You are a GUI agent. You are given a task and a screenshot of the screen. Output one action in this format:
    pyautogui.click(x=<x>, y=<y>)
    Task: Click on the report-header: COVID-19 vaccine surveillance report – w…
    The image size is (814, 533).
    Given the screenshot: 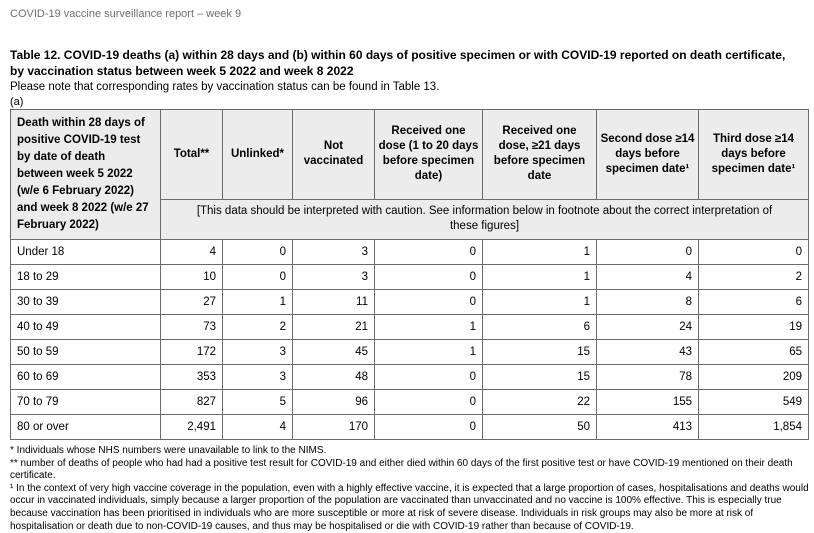 What is the action you would take?
    pyautogui.click(x=126, y=14)
    